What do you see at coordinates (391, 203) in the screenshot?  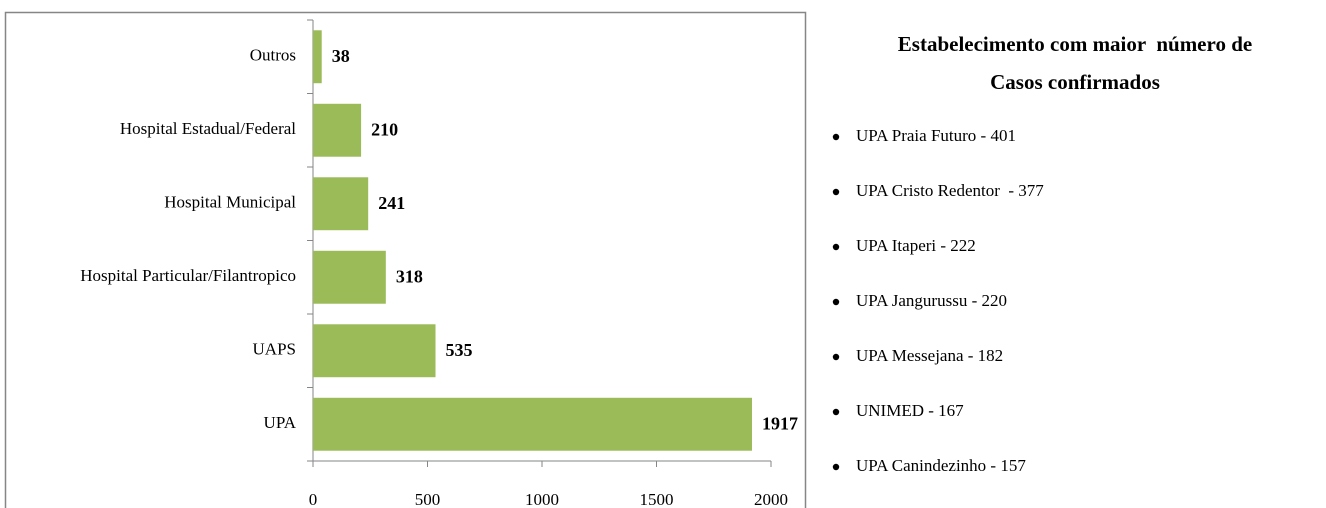 I see `value-label: 241` at bounding box center [391, 203].